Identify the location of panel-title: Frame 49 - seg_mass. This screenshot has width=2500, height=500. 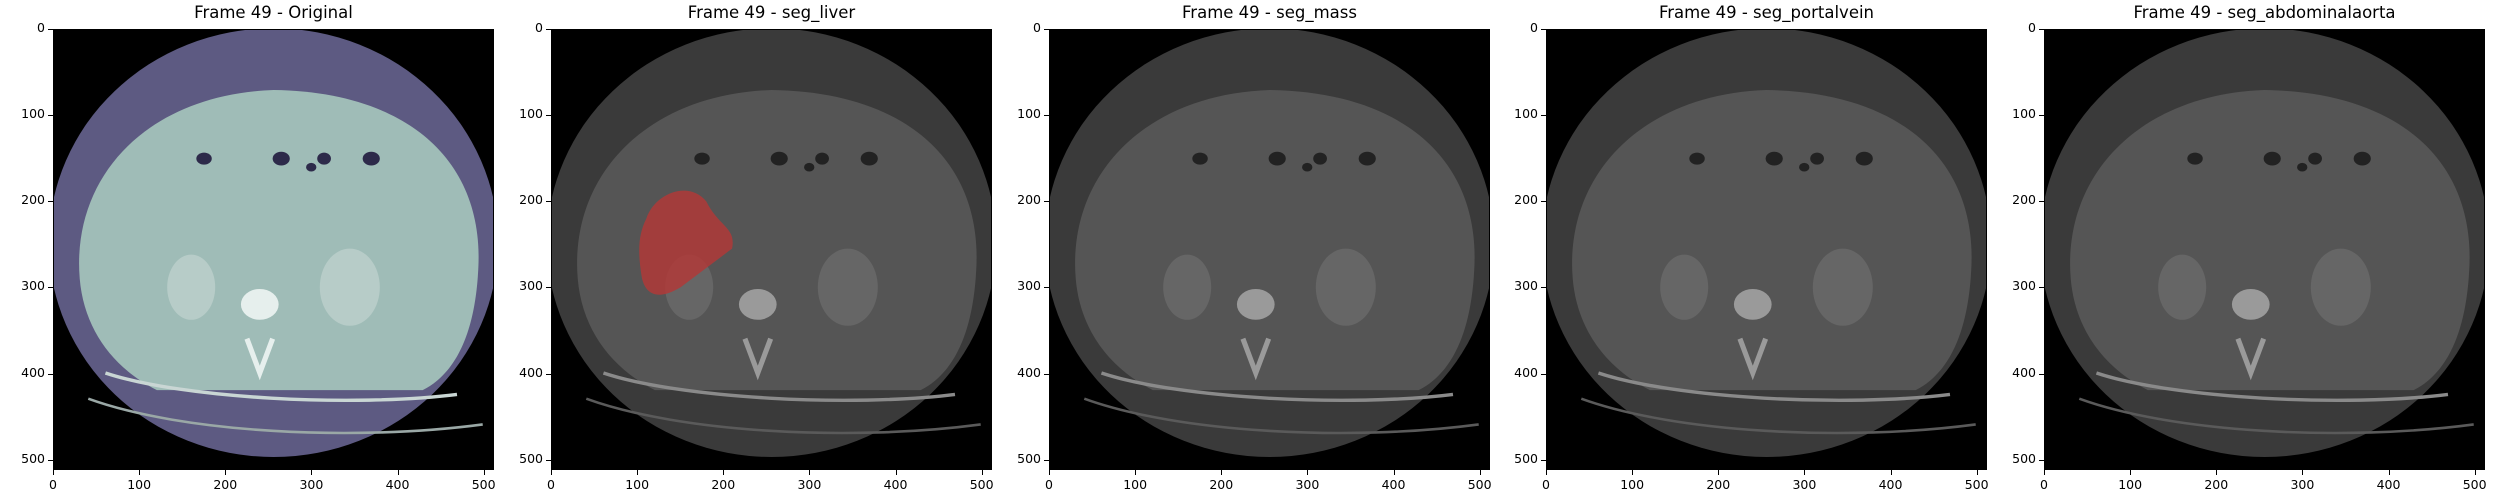
(1269, 12).